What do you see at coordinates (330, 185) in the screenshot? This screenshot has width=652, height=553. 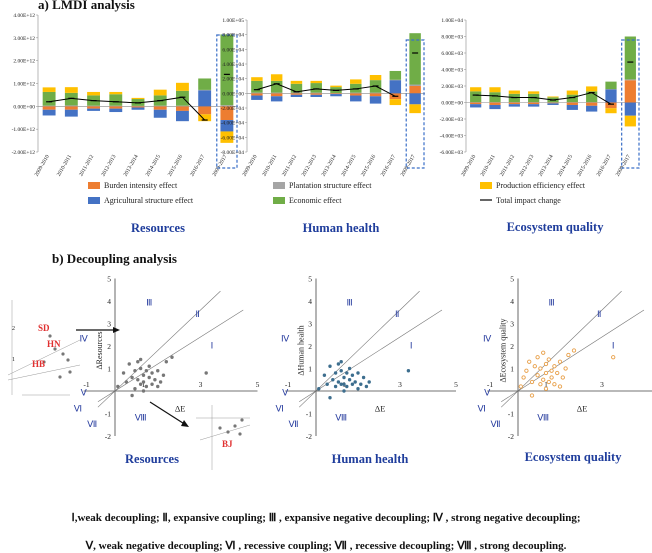 I see `legend-label-plant: Plantation structure effect` at bounding box center [330, 185].